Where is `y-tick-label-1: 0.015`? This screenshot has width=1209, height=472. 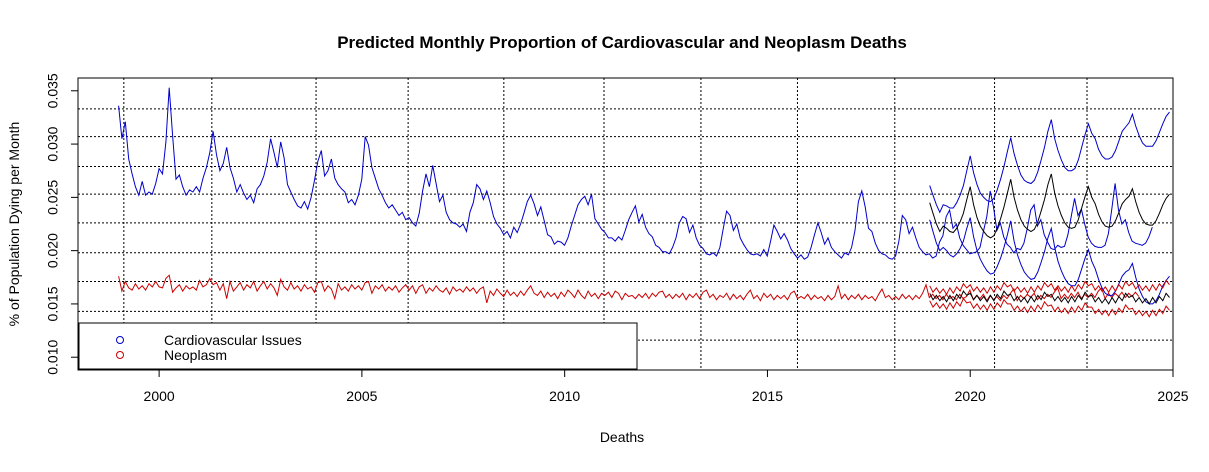 y-tick-label-1: 0.015 is located at coordinates (53, 303).